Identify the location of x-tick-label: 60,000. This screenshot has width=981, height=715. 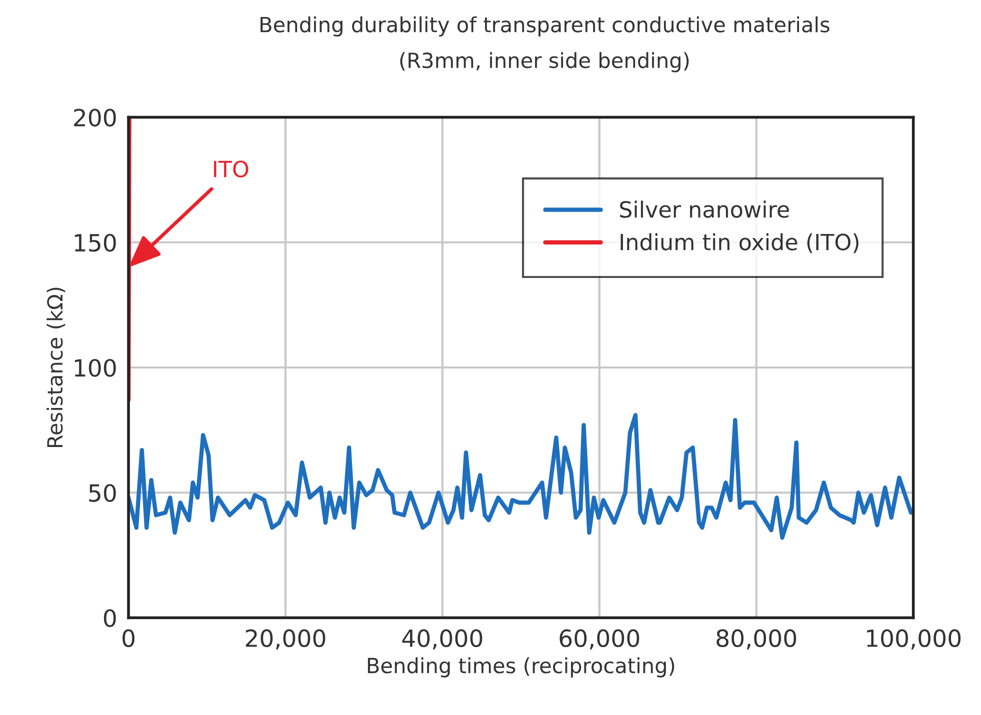
(600, 639).